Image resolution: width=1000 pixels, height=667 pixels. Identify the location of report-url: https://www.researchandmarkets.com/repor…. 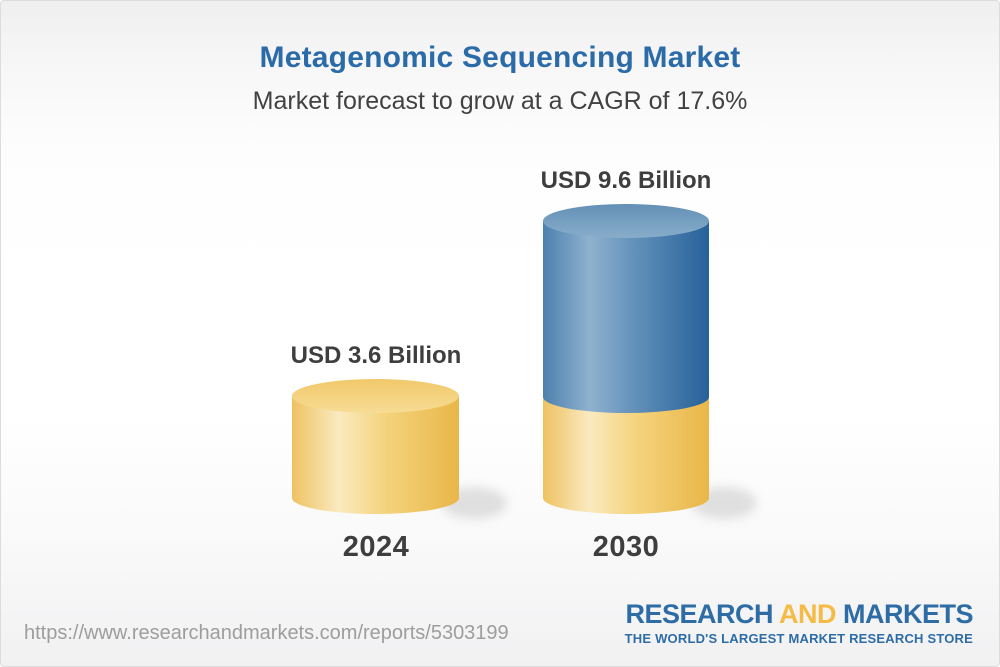
(266, 633).